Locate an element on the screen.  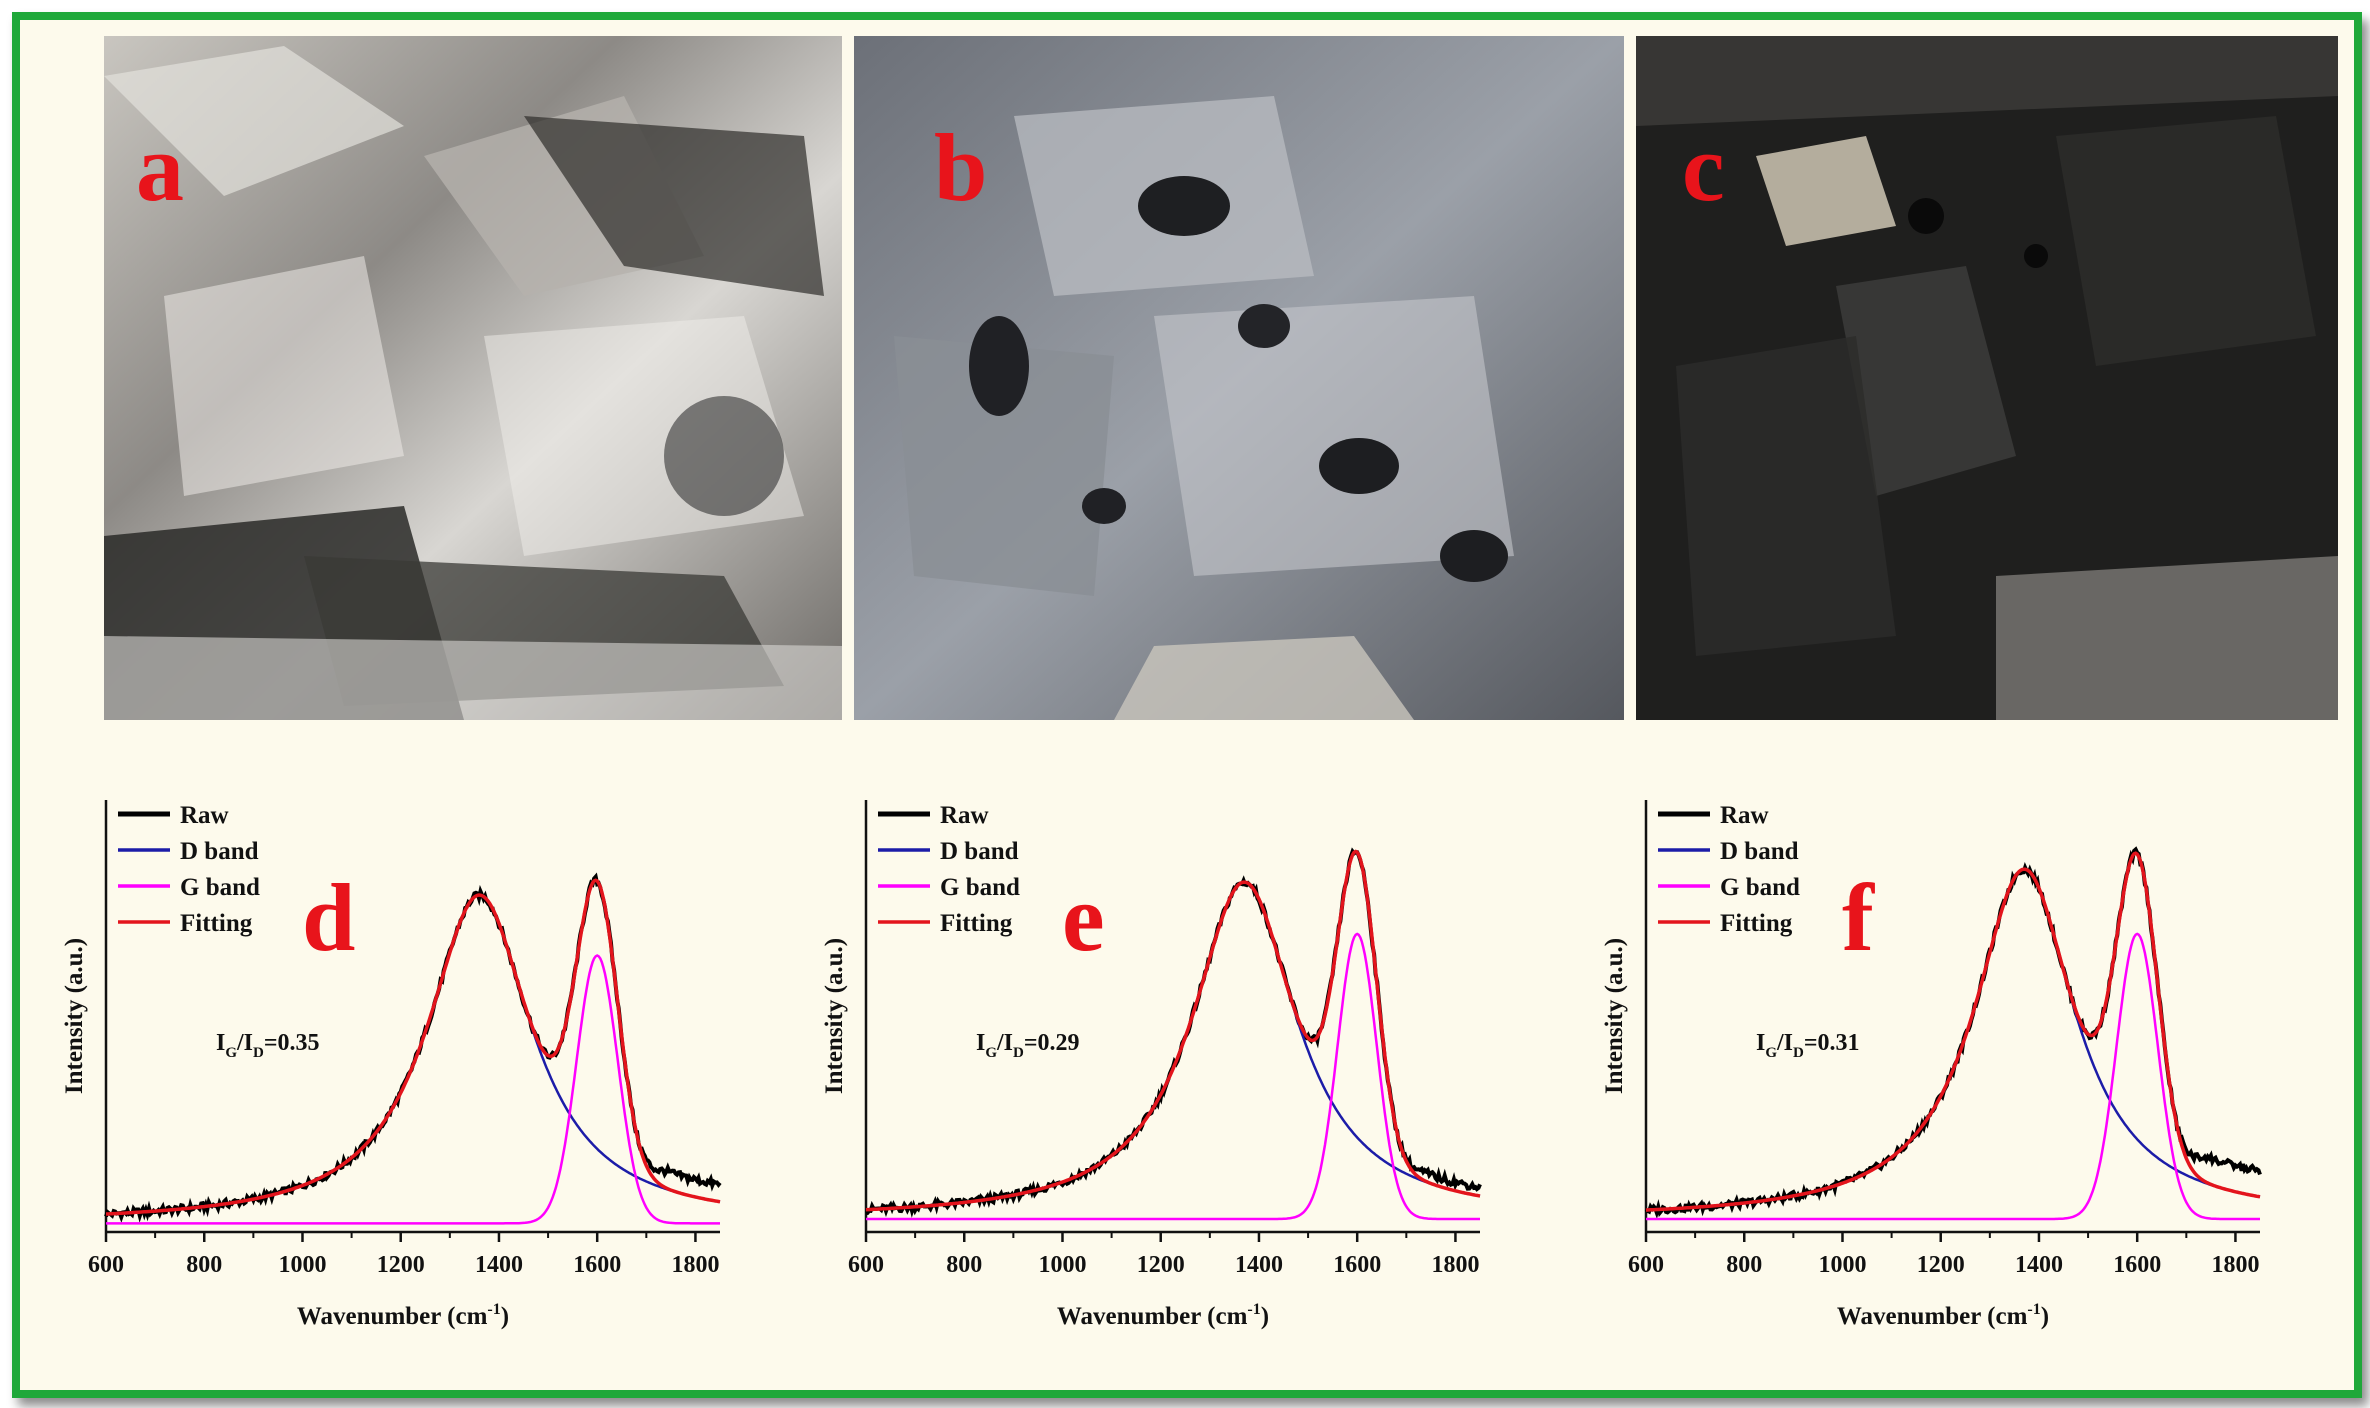
panel-letter-c: c is located at coordinates (1703, 167).